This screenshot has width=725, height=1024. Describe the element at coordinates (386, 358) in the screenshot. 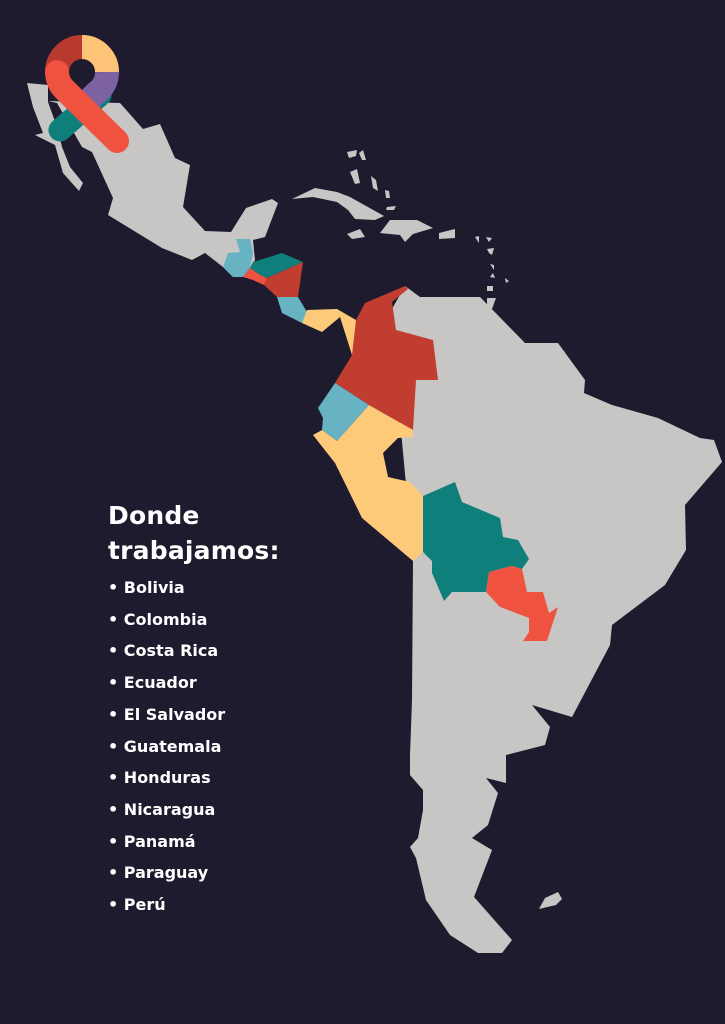

I see `country-colombia` at that location.